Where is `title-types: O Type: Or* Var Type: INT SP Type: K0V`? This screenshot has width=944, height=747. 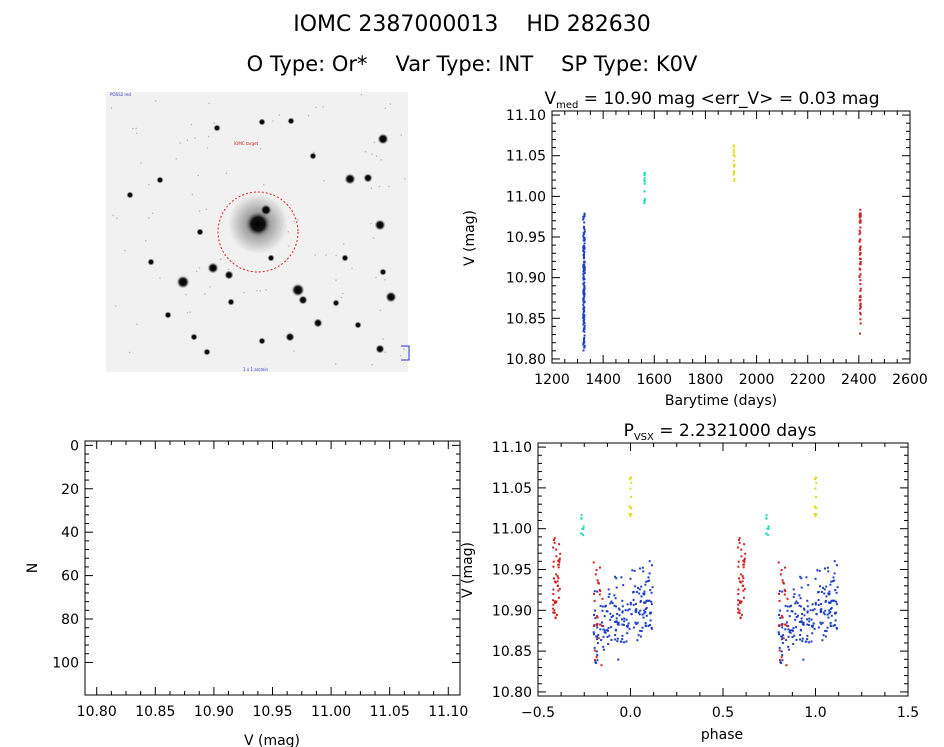
title-types: O Type: Or* Var Type: INT SP Type: K0V is located at coordinates (472, 64).